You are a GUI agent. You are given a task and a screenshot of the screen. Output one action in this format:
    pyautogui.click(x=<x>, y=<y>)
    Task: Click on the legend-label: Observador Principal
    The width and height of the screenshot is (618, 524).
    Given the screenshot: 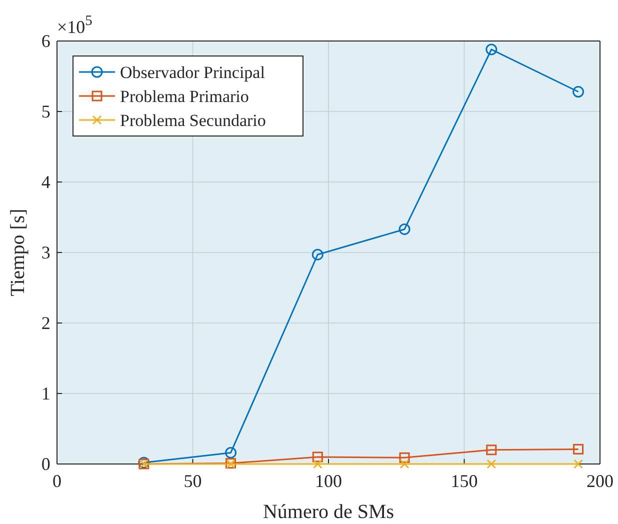 What is the action you would take?
    pyautogui.click(x=193, y=72)
    